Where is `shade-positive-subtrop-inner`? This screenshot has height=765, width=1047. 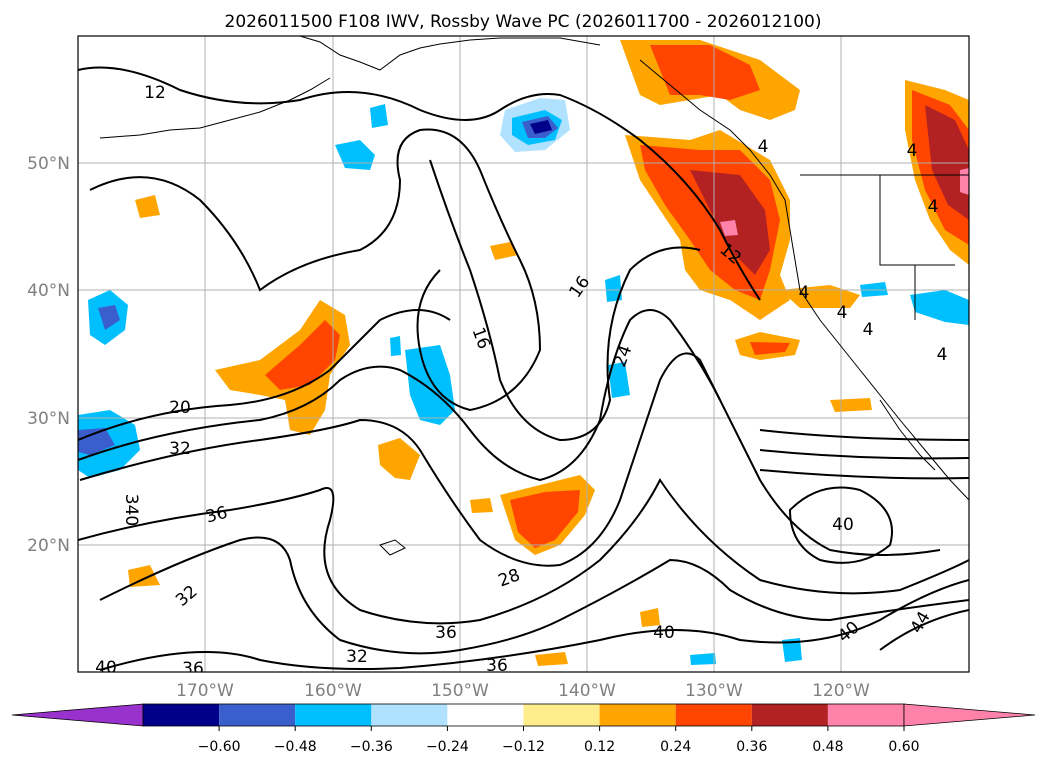
shade-positive-subtrop-inner is located at coordinates (545, 519).